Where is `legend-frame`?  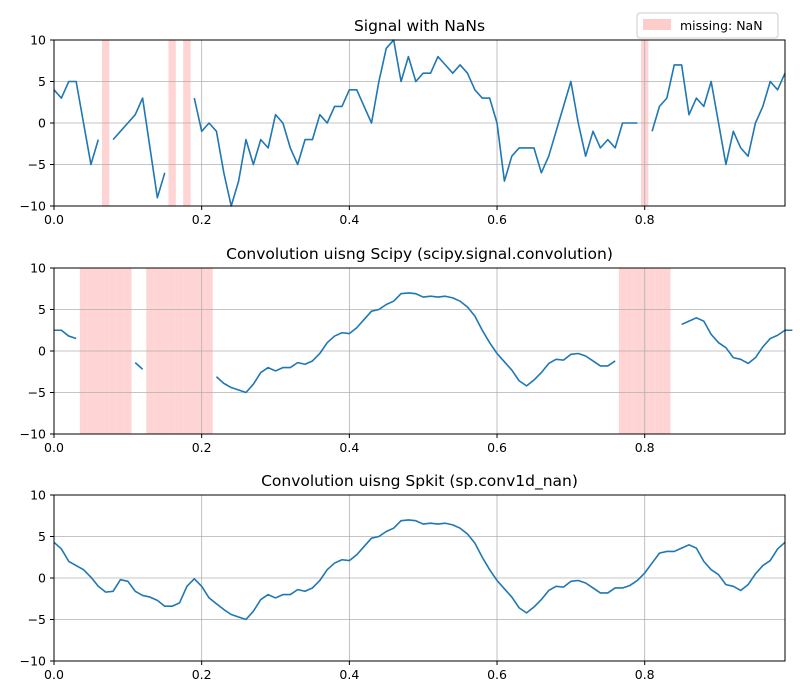 legend-frame is located at coordinates (707, 25).